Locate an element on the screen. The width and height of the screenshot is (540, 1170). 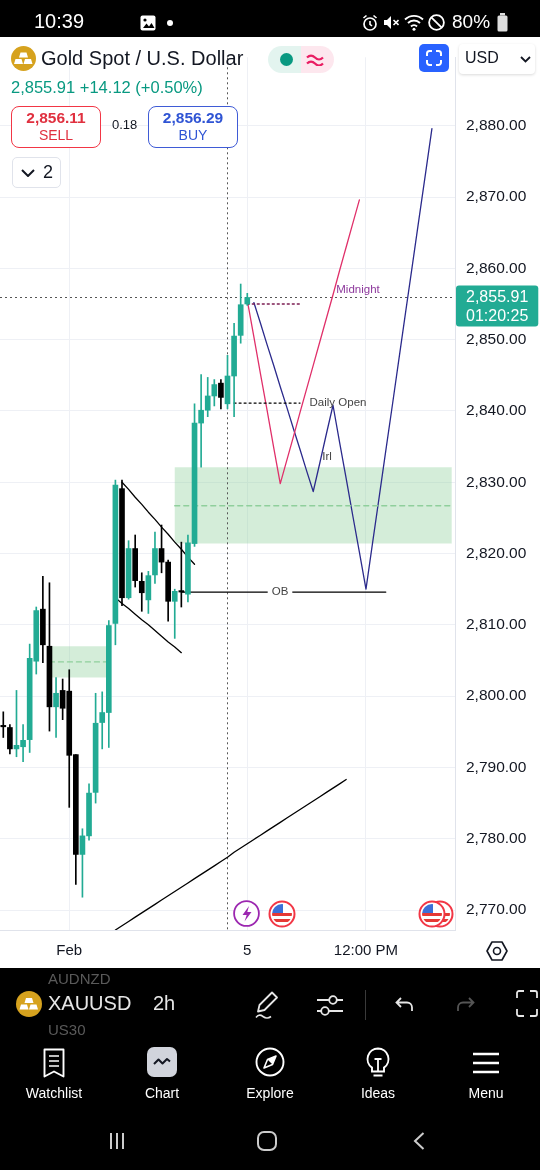
text: 01:20:25 is located at coordinates (497, 315).